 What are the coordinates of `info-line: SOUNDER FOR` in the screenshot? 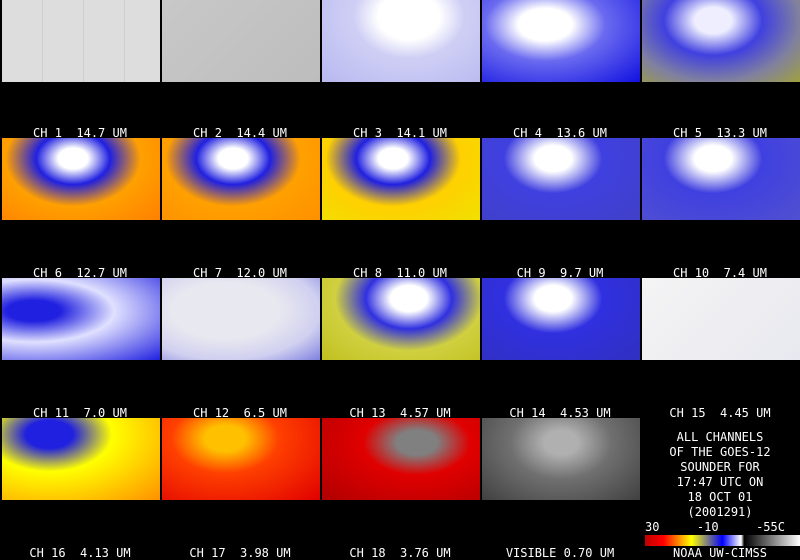 It's located at (720, 467).